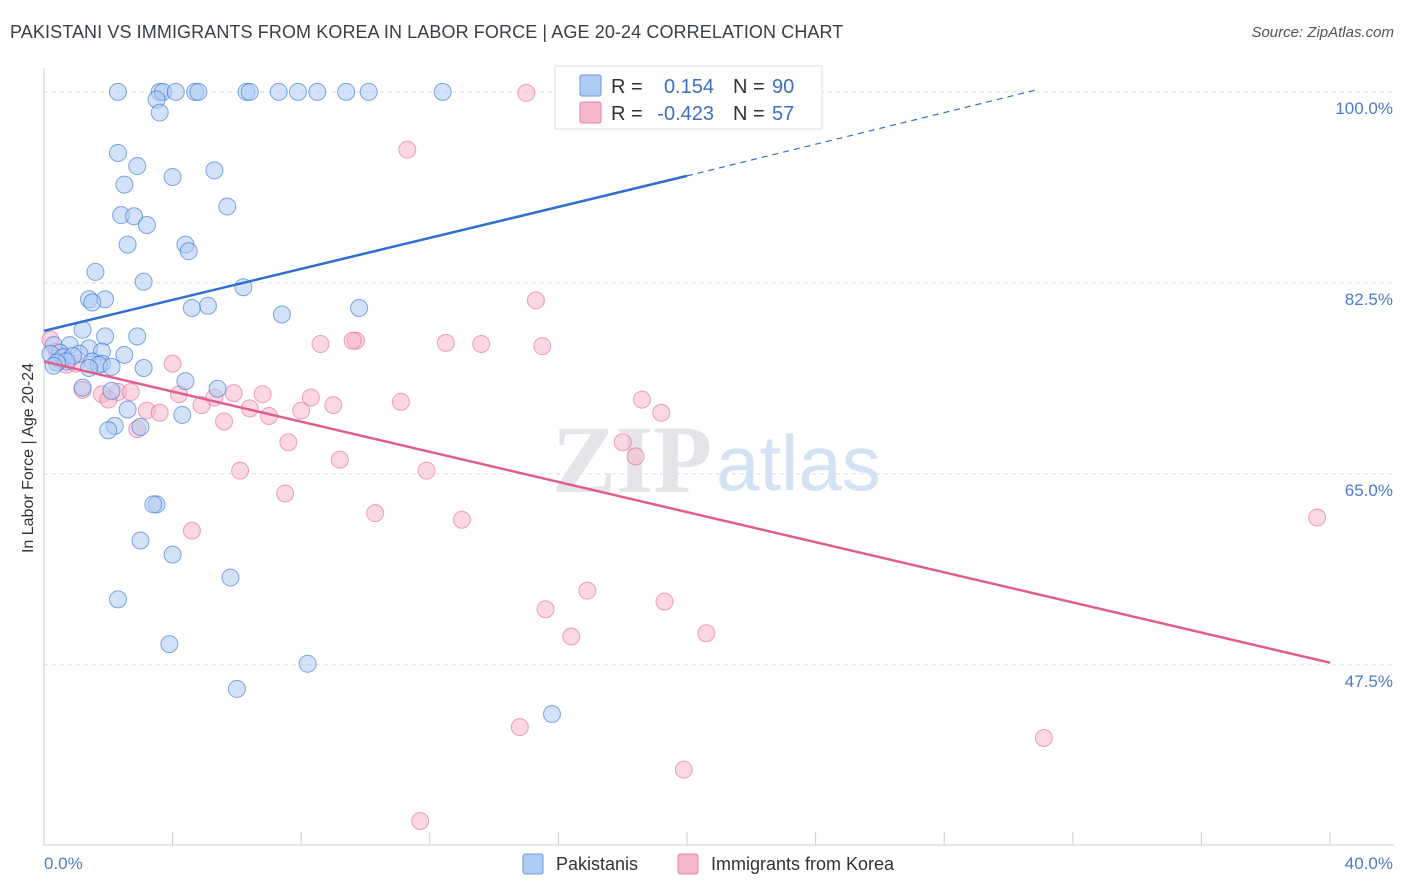 This screenshot has width=1406, height=892. Describe the element at coordinates (1369, 863) in the screenshot. I see `x-tick-label: 40.0%` at that location.